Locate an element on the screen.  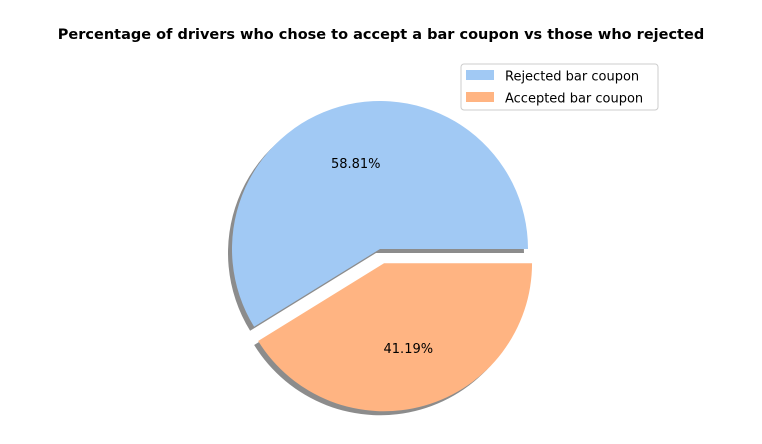
legend-swatch-accepted is located at coordinates (480, 97).